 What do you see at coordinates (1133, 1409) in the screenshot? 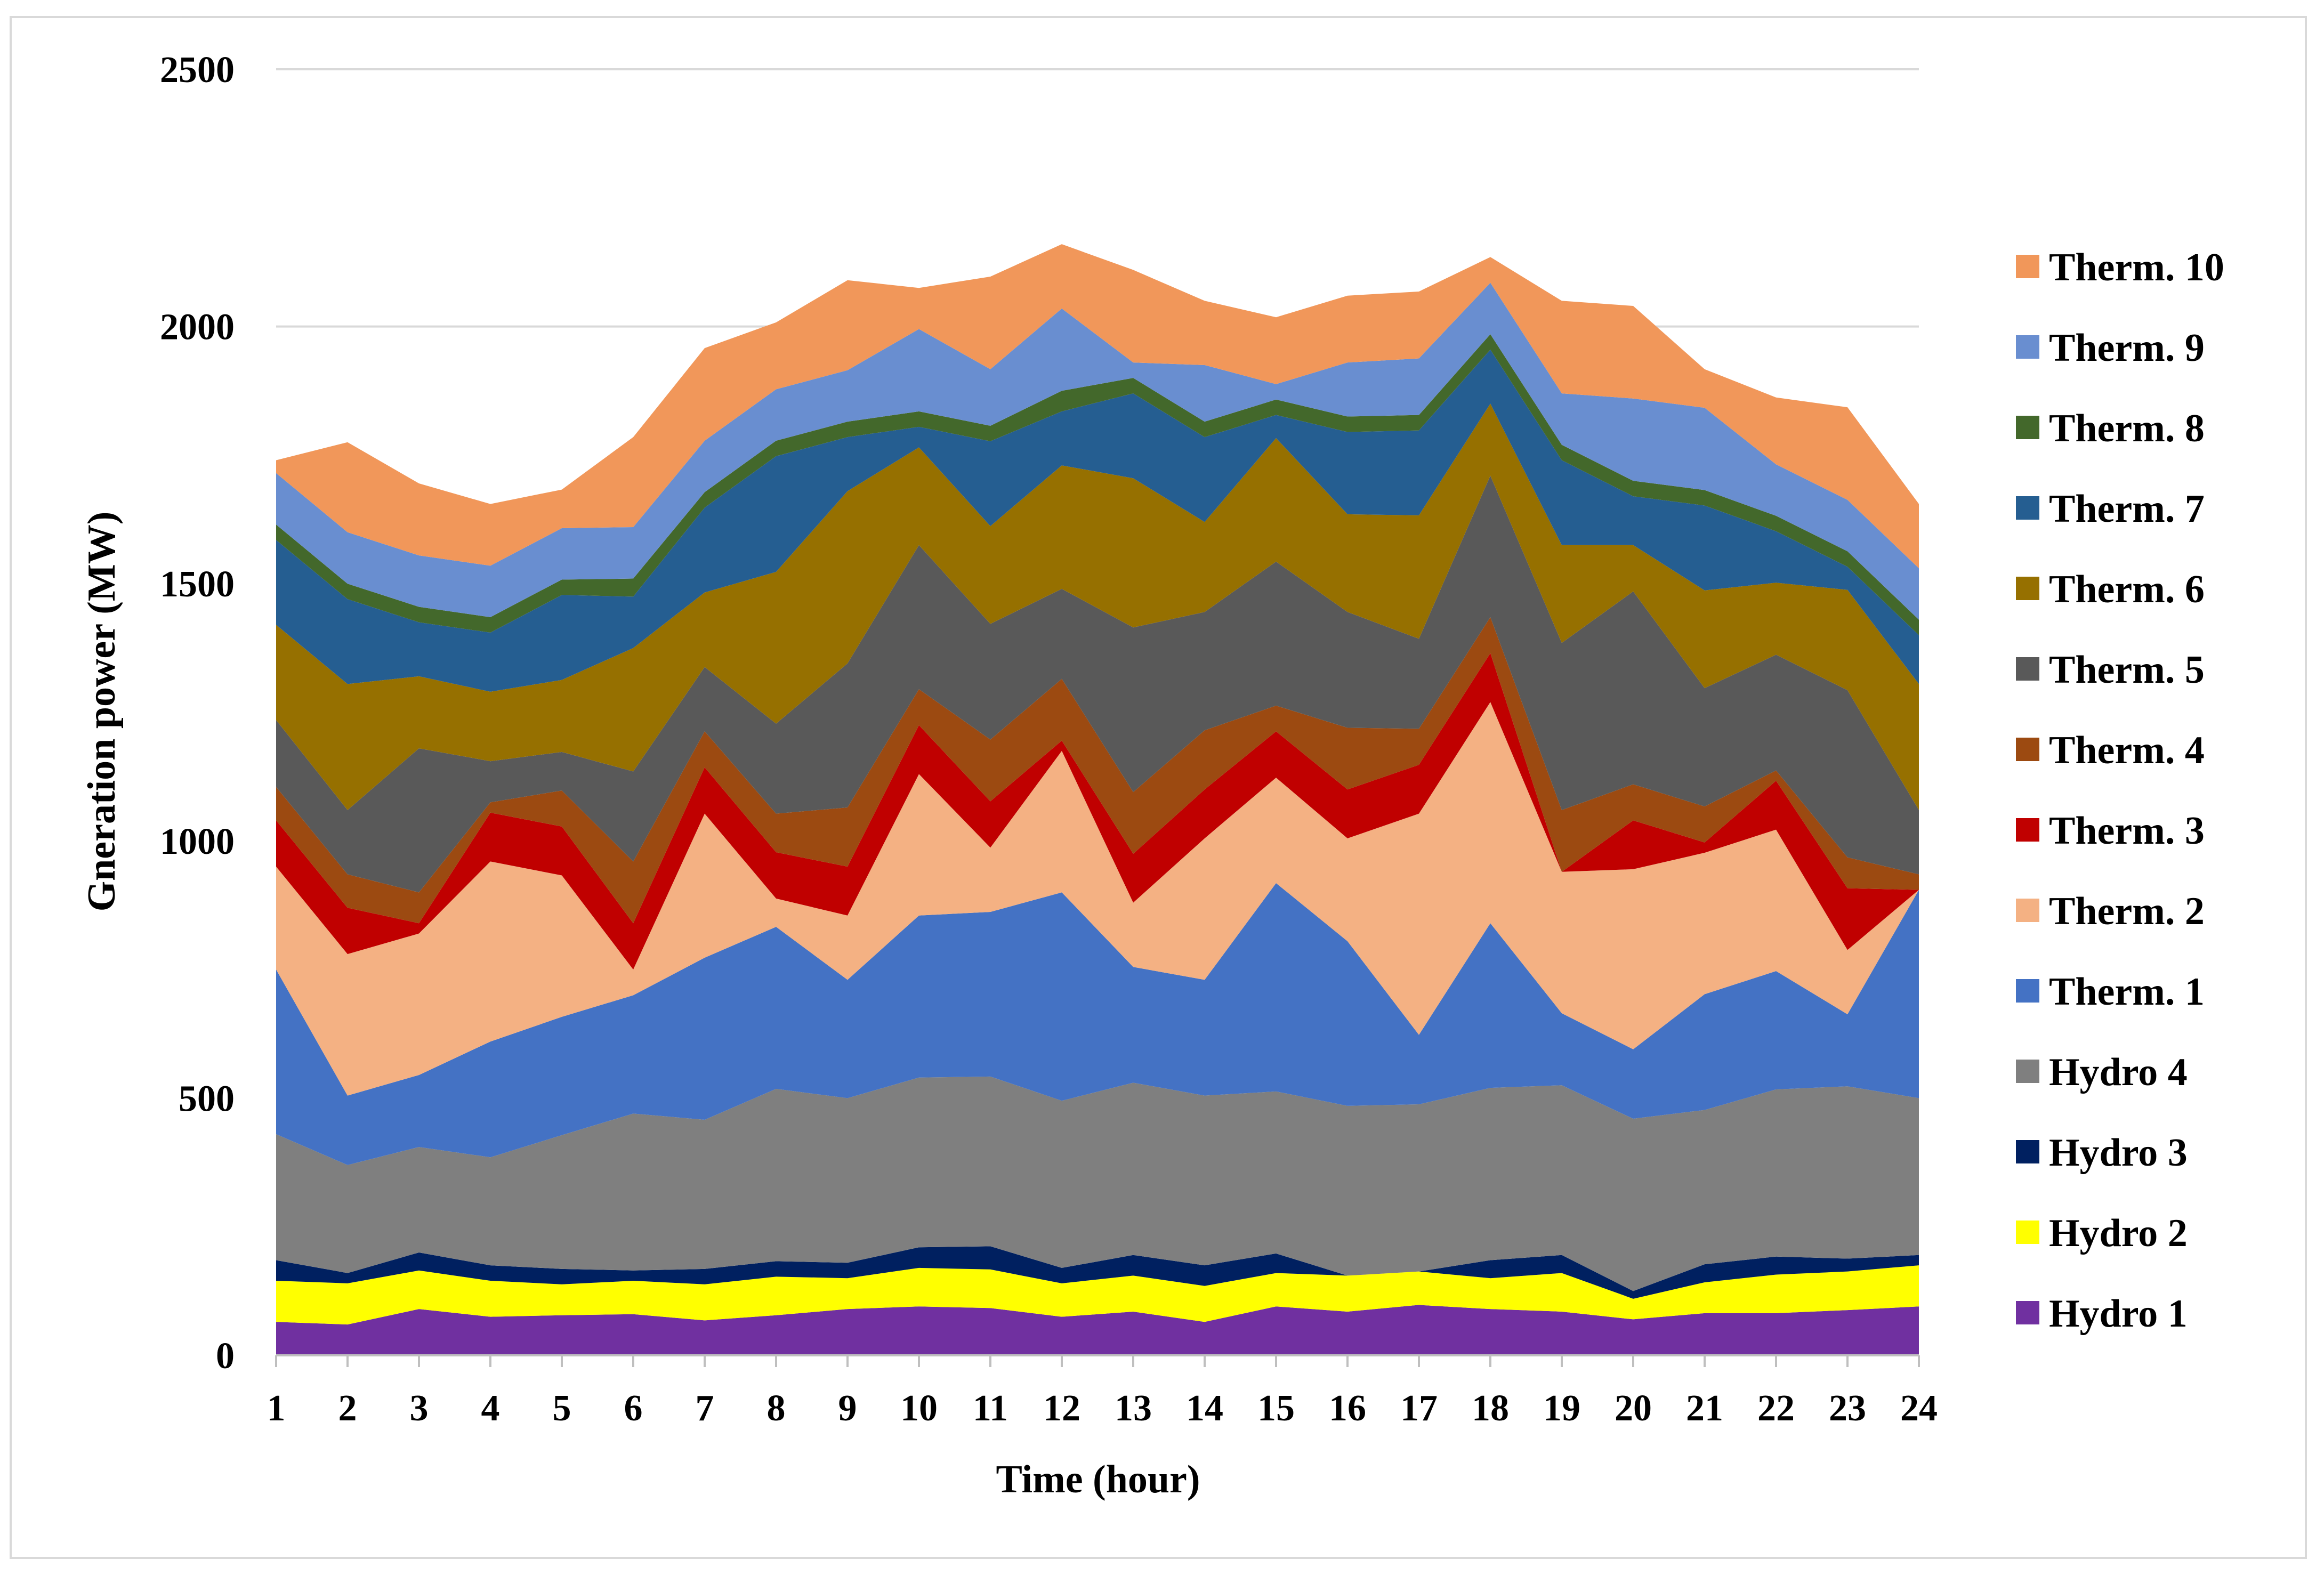
I see `x-tick-label: 13` at bounding box center [1133, 1409].